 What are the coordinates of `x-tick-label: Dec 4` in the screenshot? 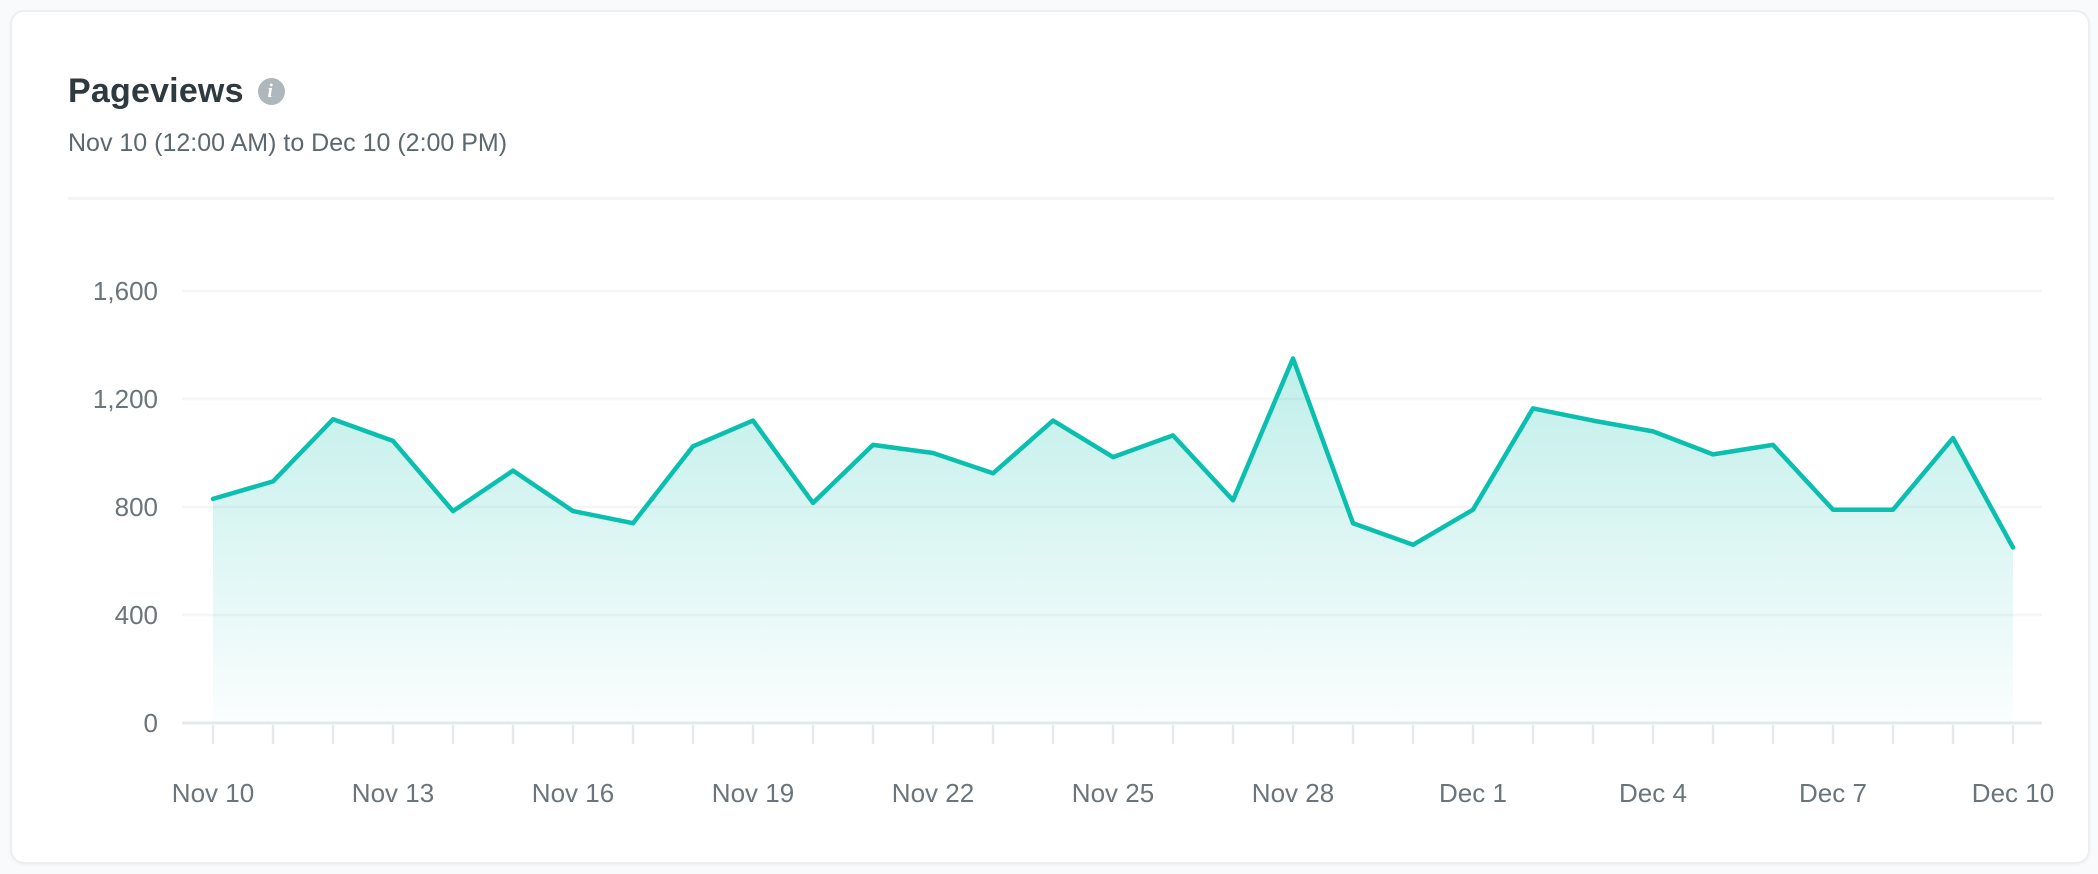 It's located at (1653, 793).